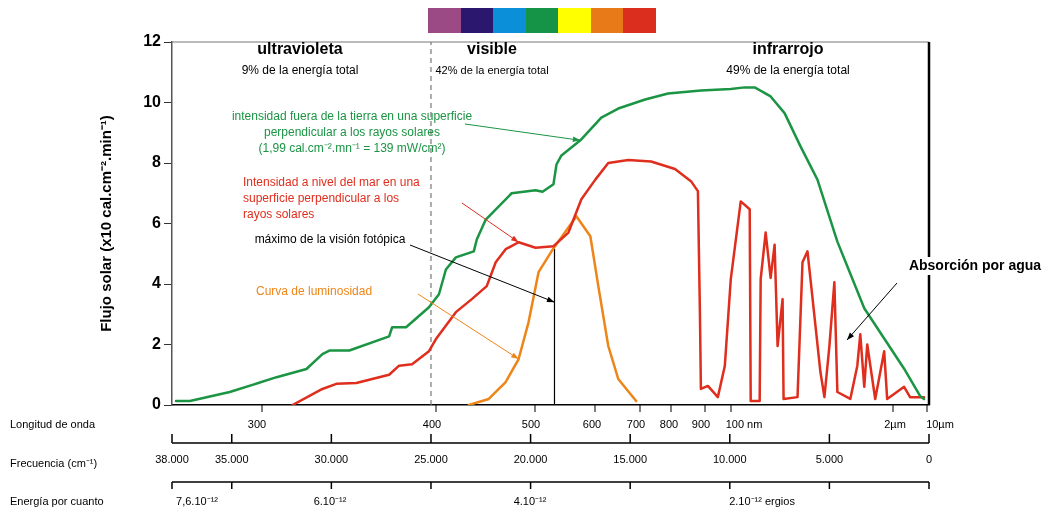  What do you see at coordinates (157, 404) in the screenshot?
I see `y-tick-label: 0` at bounding box center [157, 404].